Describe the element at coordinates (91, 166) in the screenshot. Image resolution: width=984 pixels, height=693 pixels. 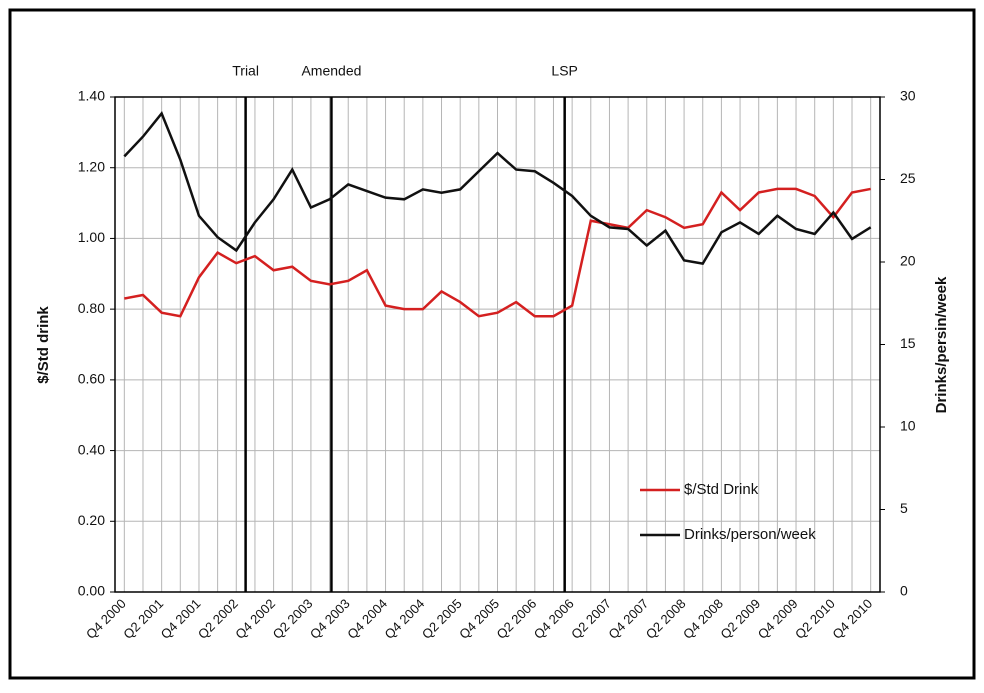
I see `y-tick-label: 1.20` at that location.